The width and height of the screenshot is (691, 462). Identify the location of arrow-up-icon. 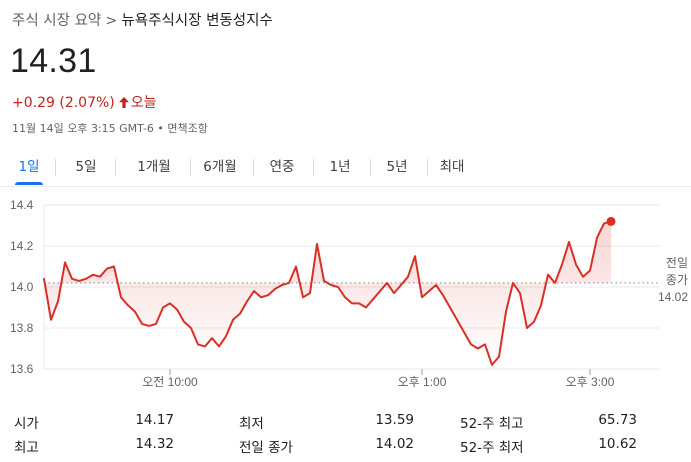
(123, 103).